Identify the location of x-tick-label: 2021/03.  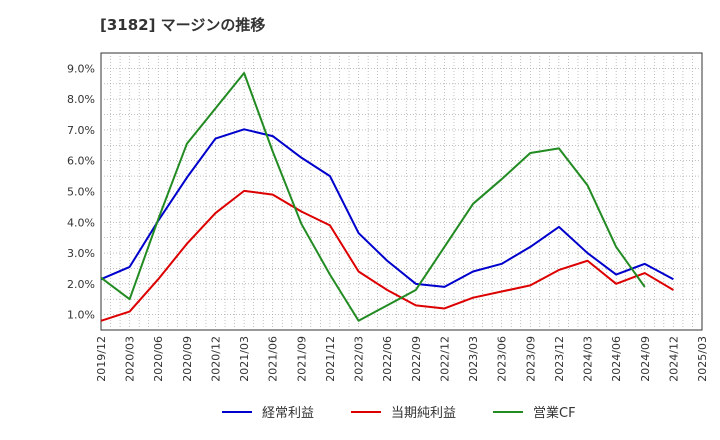
(244, 359).